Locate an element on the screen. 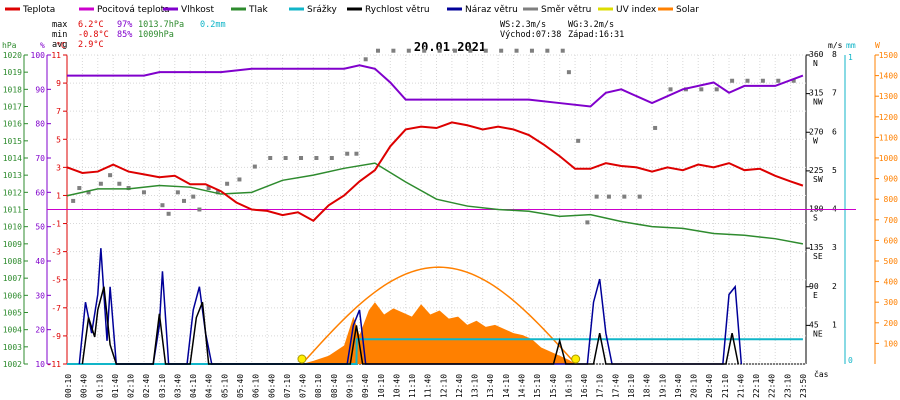  x-tick-label: 17:40 is located at coordinates (615, 386).